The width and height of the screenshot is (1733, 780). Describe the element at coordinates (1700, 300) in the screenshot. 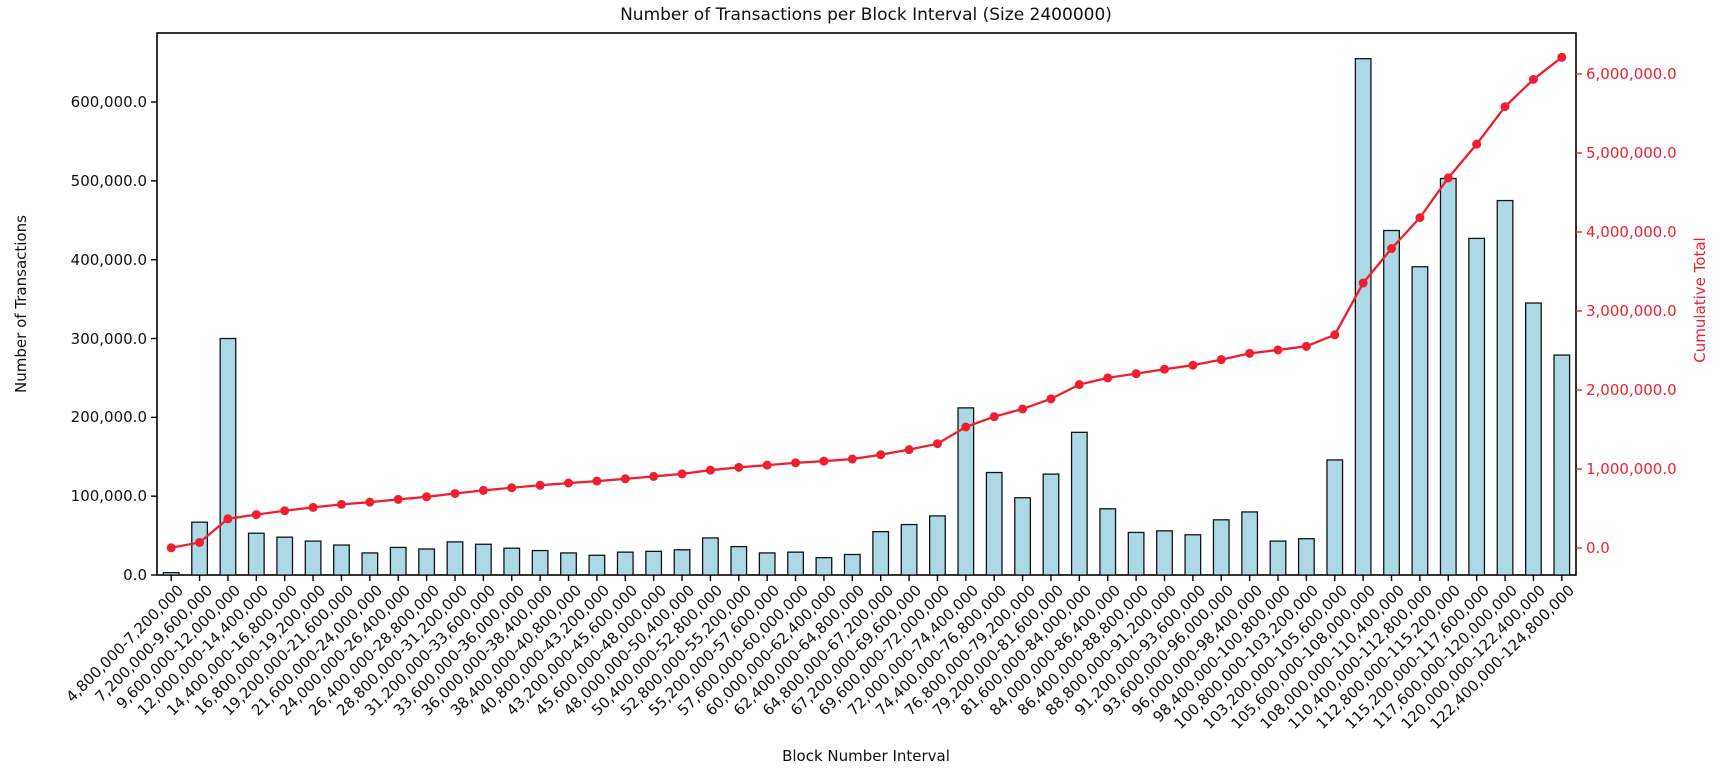

I see `y-axis-right-title: Cumulative Total` at that location.